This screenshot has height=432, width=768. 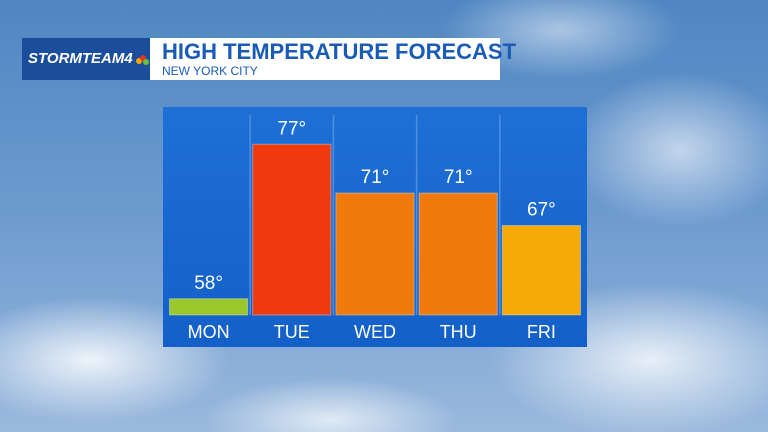 What do you see at coordinates (210, 71) in the screenshot?
I see `chart-subtitle: NEW YORK CITY` at bounding box center [210, 71].